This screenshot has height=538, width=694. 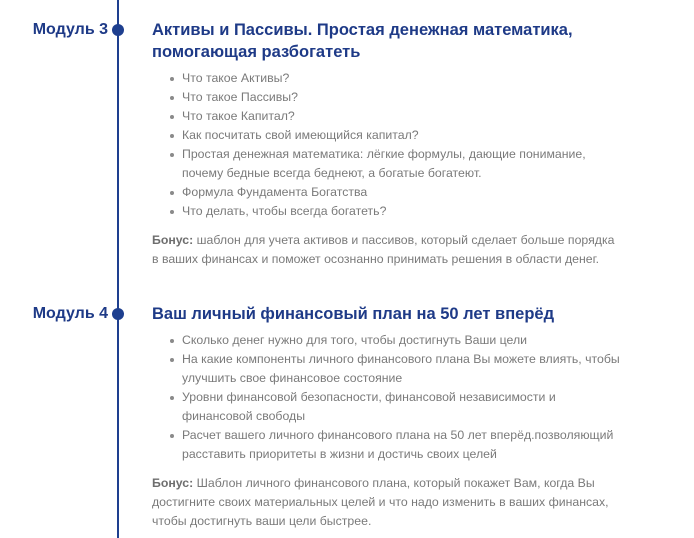 What do you see at coordinates (396, 192) in the screenshot?
I see `list-item: Формула Фундамента Богатства` at bounding box center [396, 192].